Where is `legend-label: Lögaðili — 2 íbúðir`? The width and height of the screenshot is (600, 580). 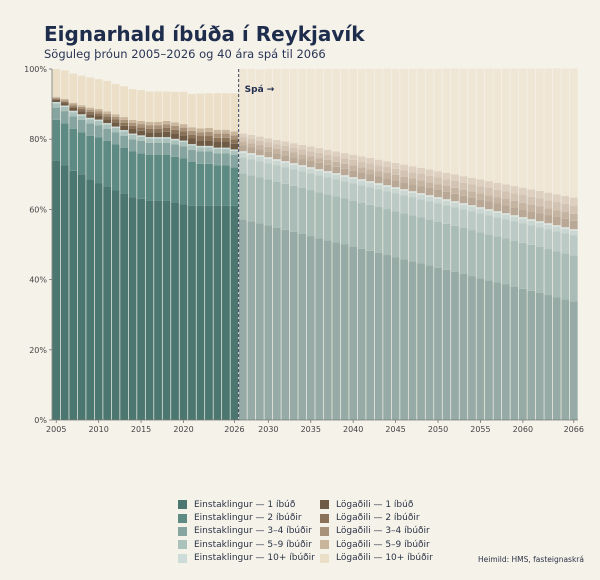
legend-label: Lögaðili — 2 íbúðir is located at coordinates (378, 518).